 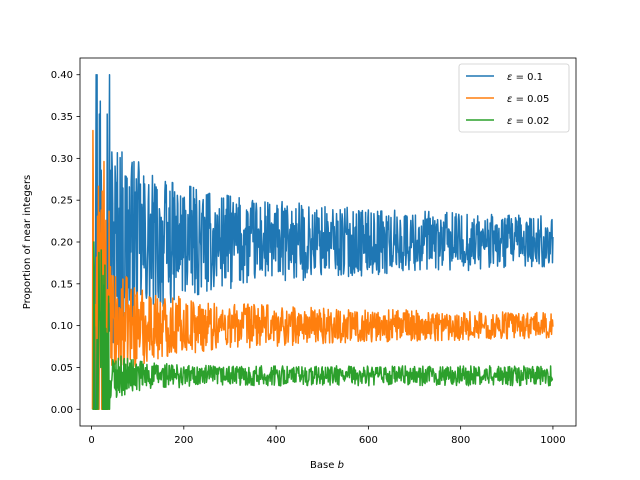 I want to click on y-tick-label: 0.30, so click(x=62, y=159).